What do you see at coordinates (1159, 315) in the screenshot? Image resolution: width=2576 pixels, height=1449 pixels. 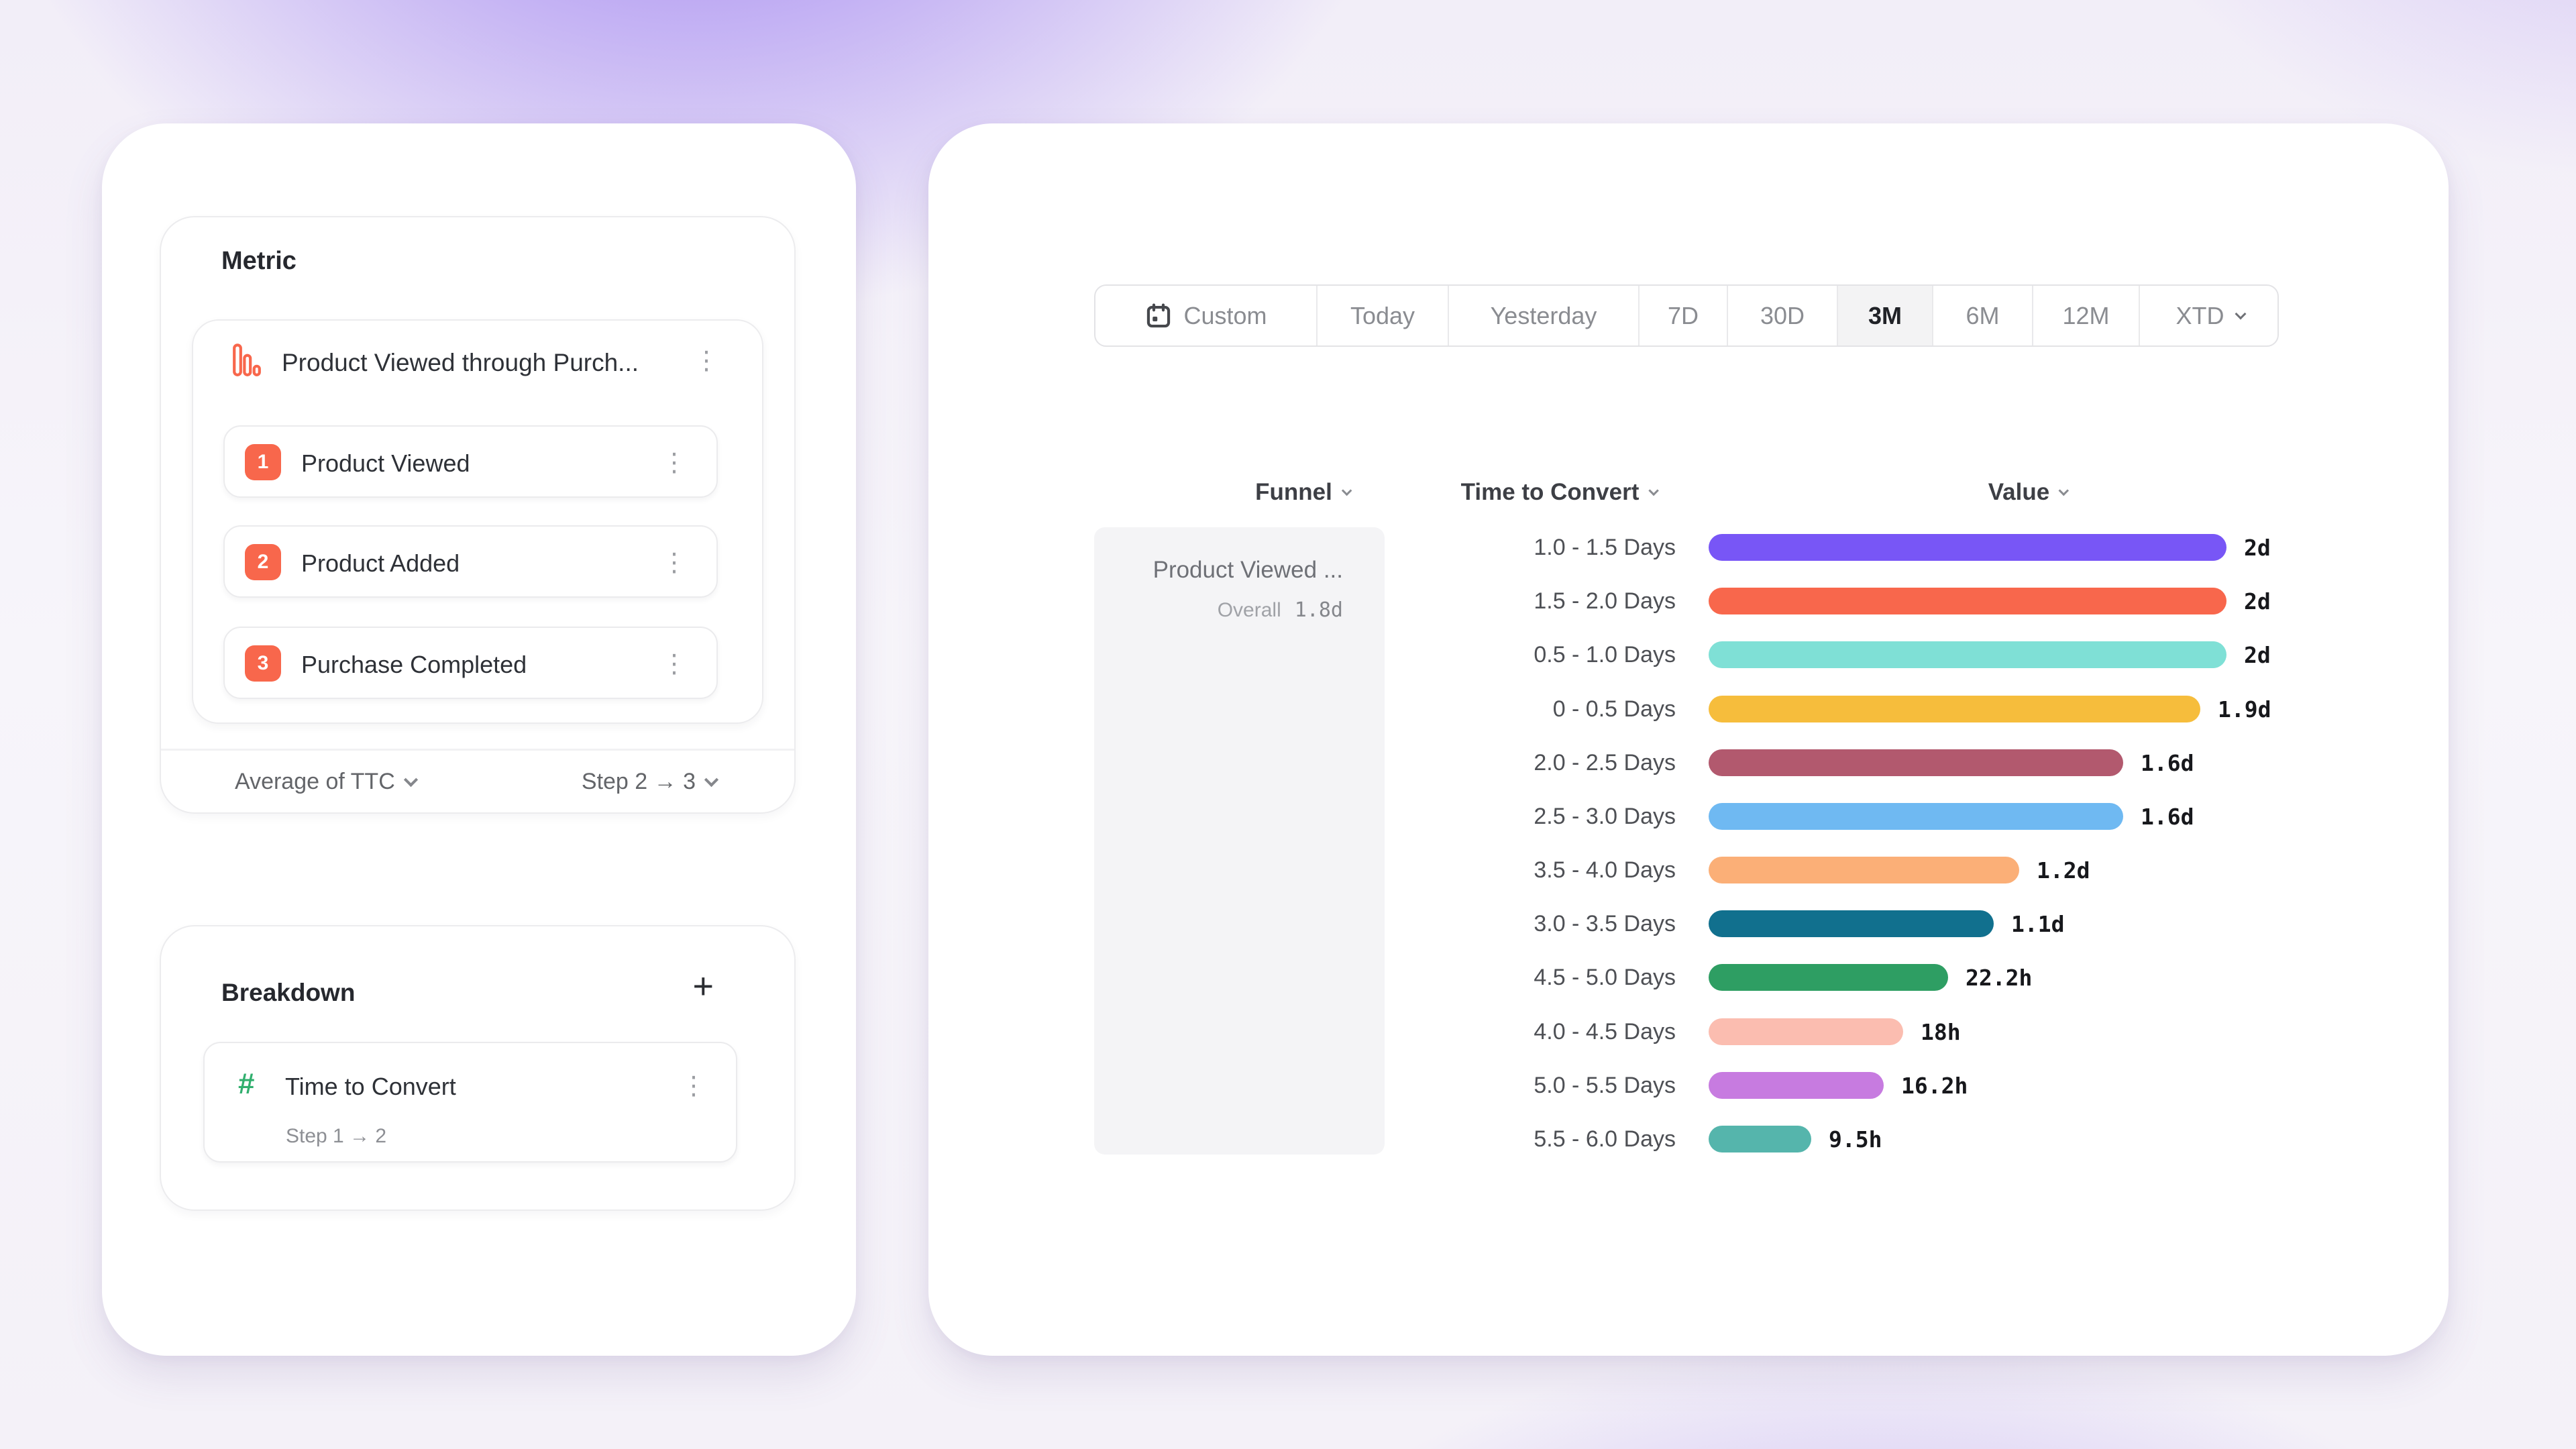 I see `calendar-icon` at bounding box center [1159, 315].